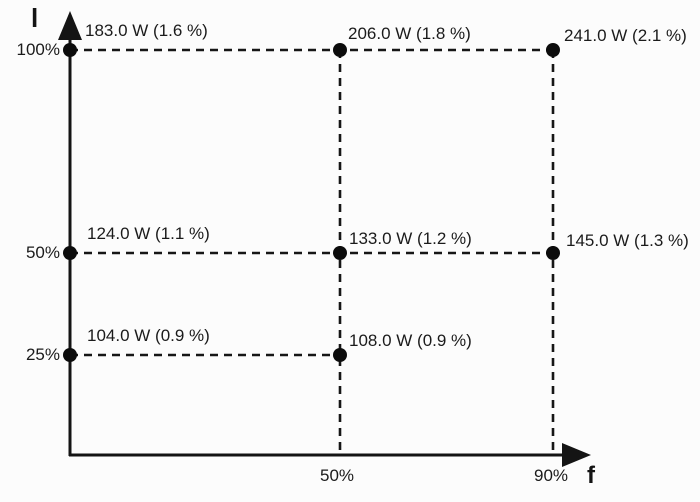  Describe the element at coordinates (148, 233) in the screenshot. I see `point-value-label: 124.0 W (1.1 %)` at that location.